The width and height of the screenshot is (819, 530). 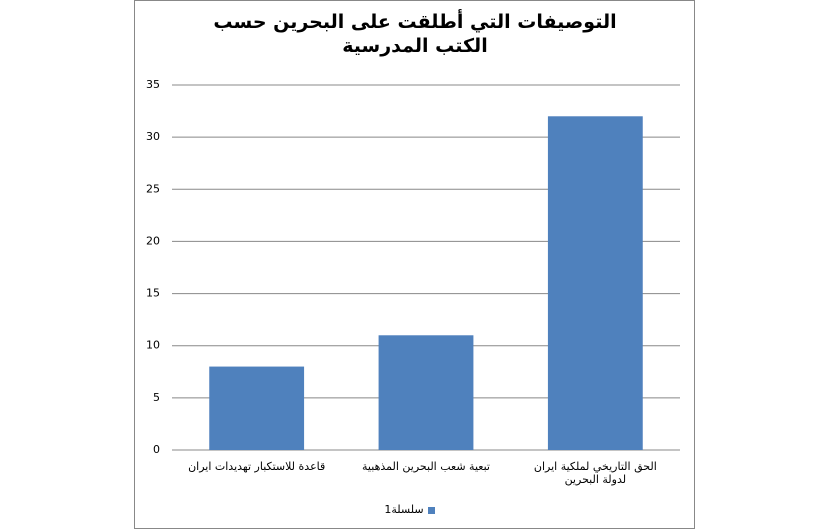 I want to click on y-tick-label: 15, so click(x=153, y=293).